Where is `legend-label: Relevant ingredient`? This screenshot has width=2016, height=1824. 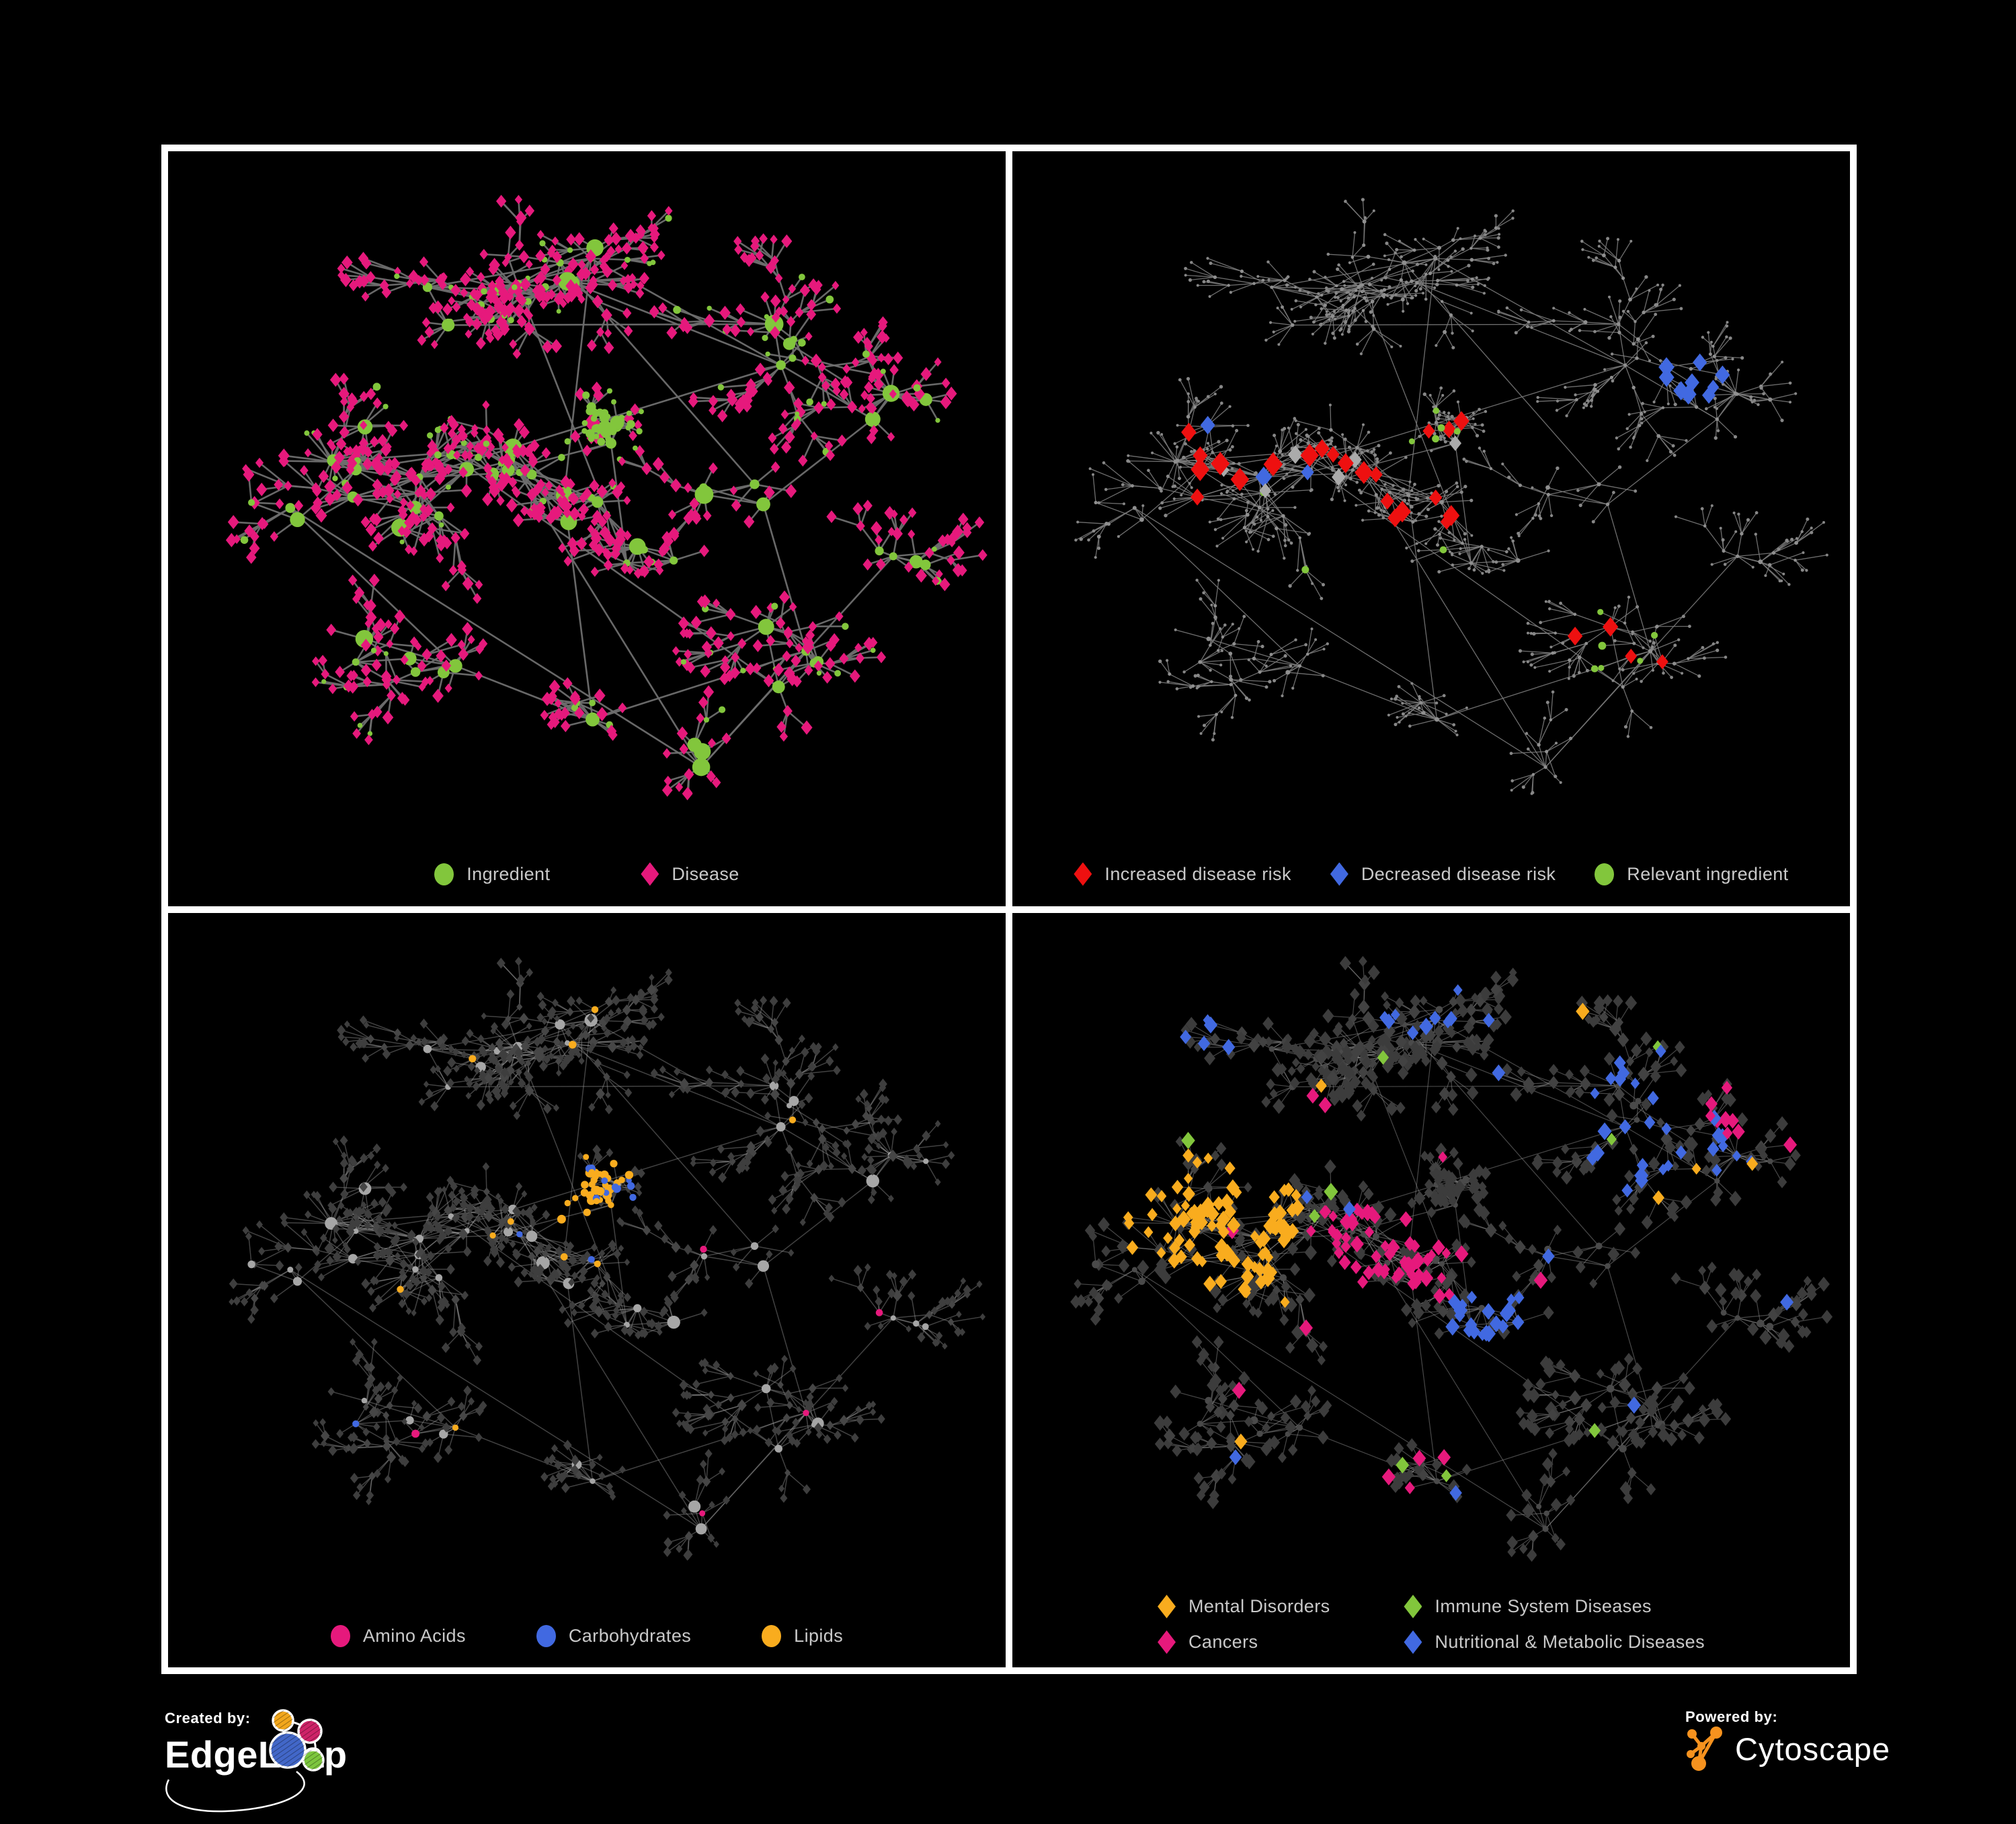 legend-label: Relevant ingredient is located at coordinates (1707, 875).